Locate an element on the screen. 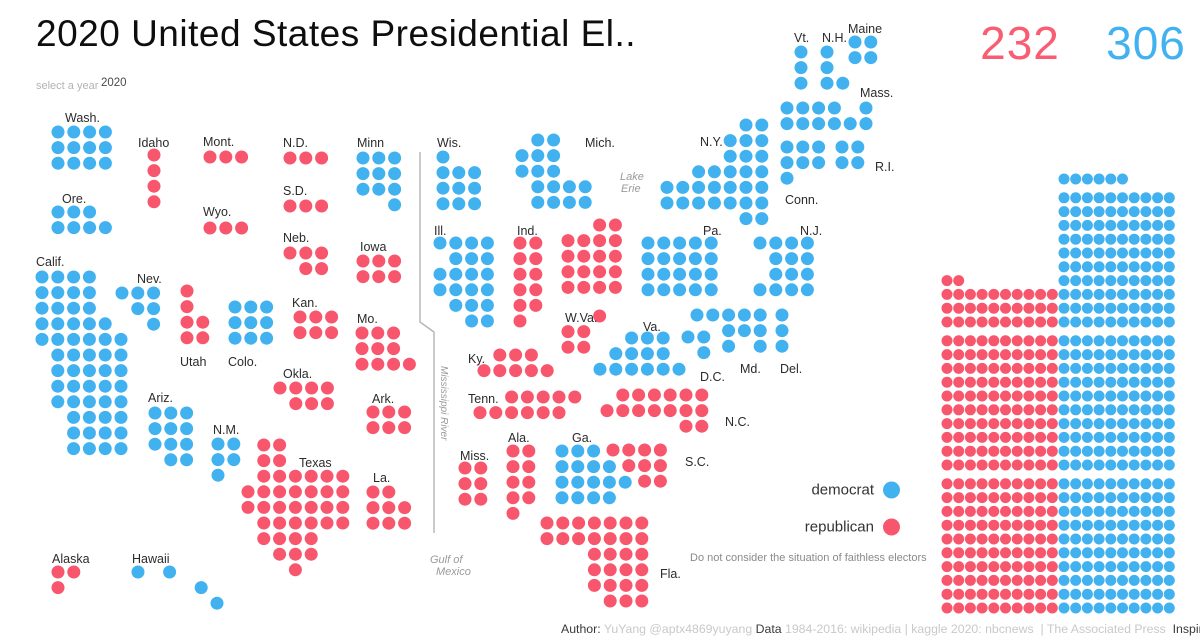  state-dot-ala is located at coordinates (529, 467).